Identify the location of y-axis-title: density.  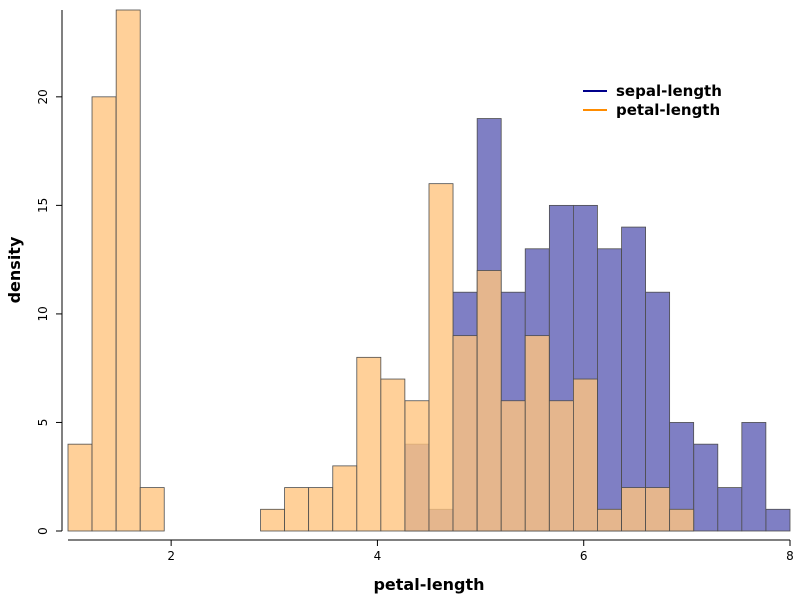
(14, 269).